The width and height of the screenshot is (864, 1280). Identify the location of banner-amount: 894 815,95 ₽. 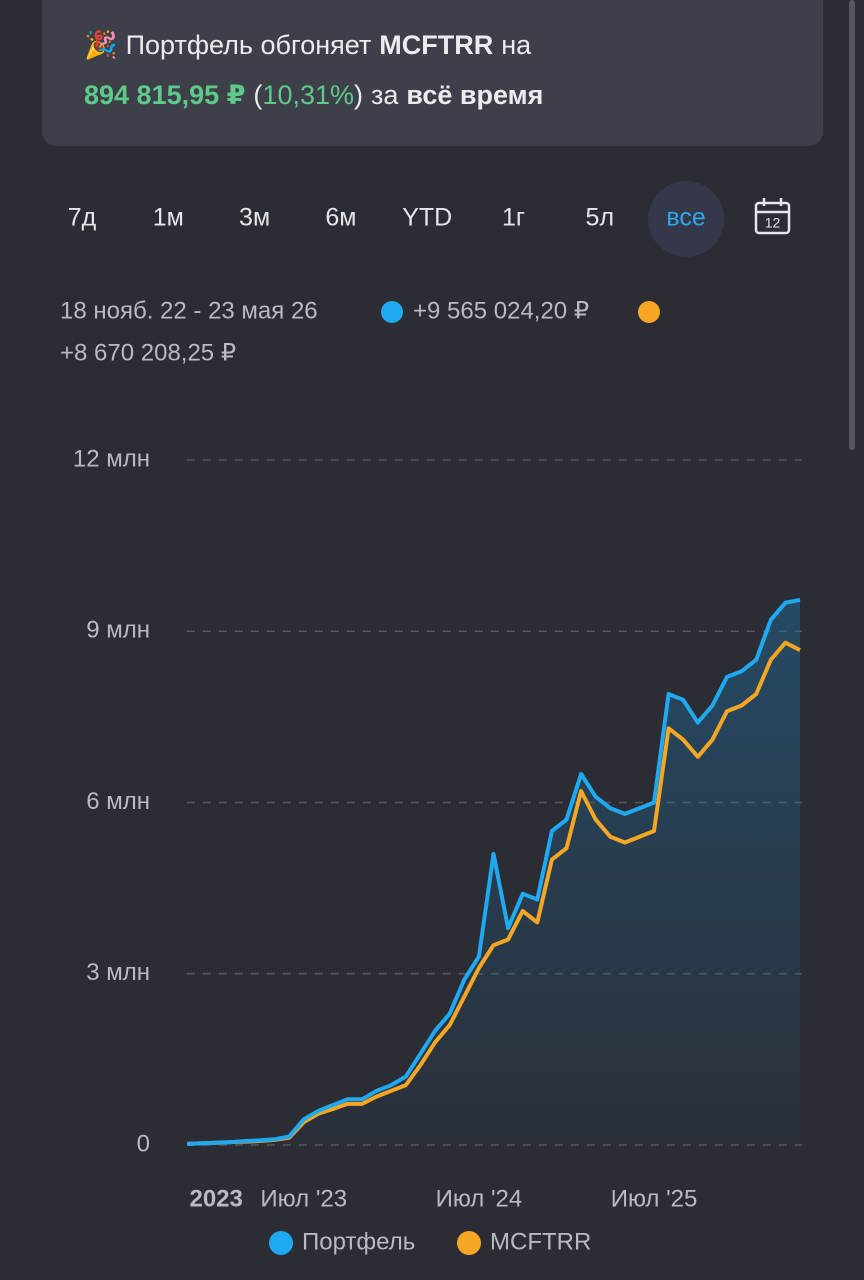
(164, 95).